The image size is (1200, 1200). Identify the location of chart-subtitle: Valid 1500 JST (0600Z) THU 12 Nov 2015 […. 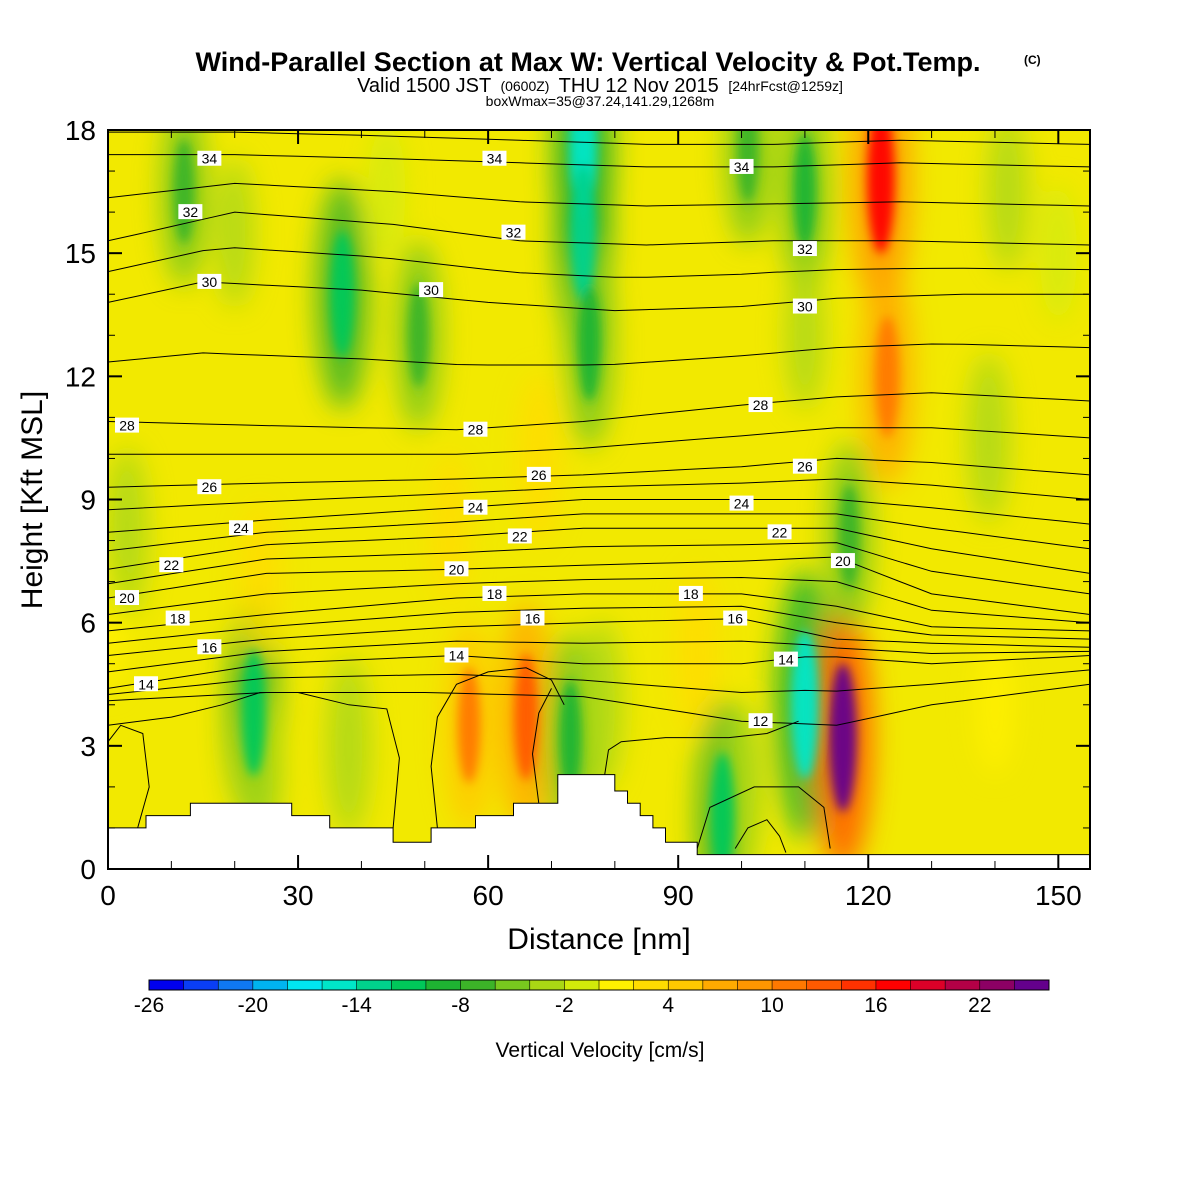
(600, 85).